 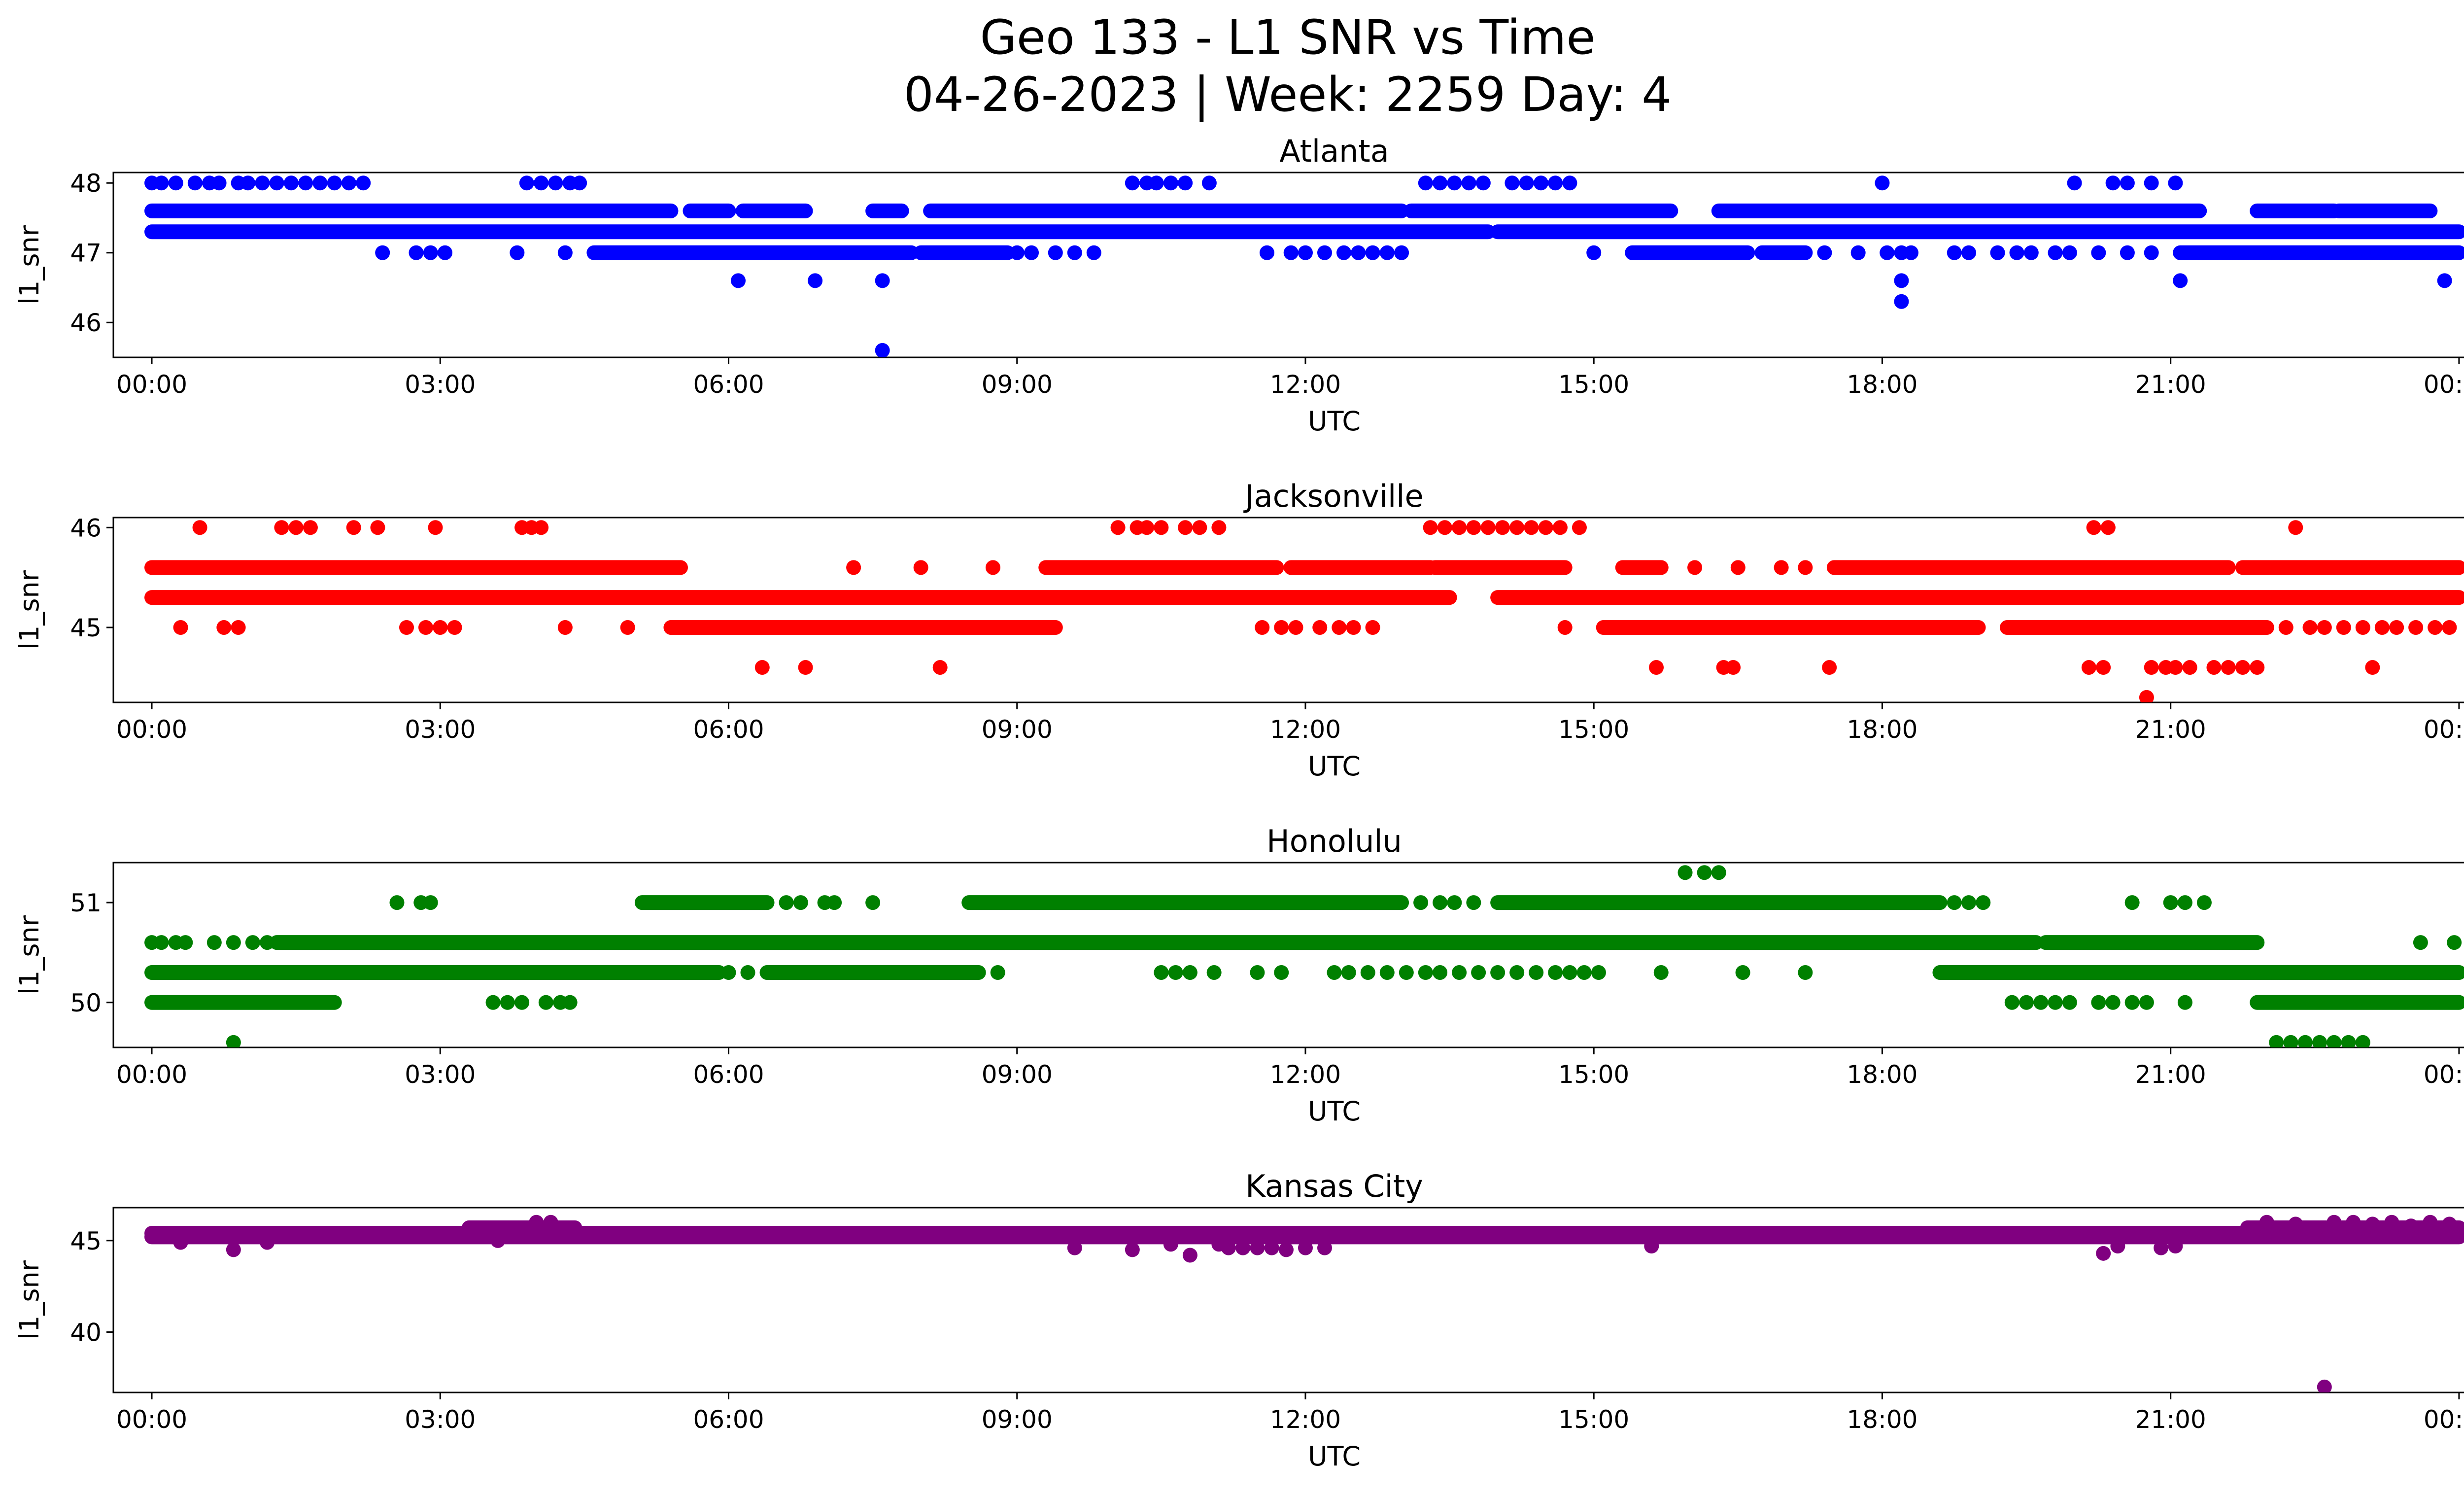 I want to click on x-tick-label: 06:00, so click(x=728, y=729).